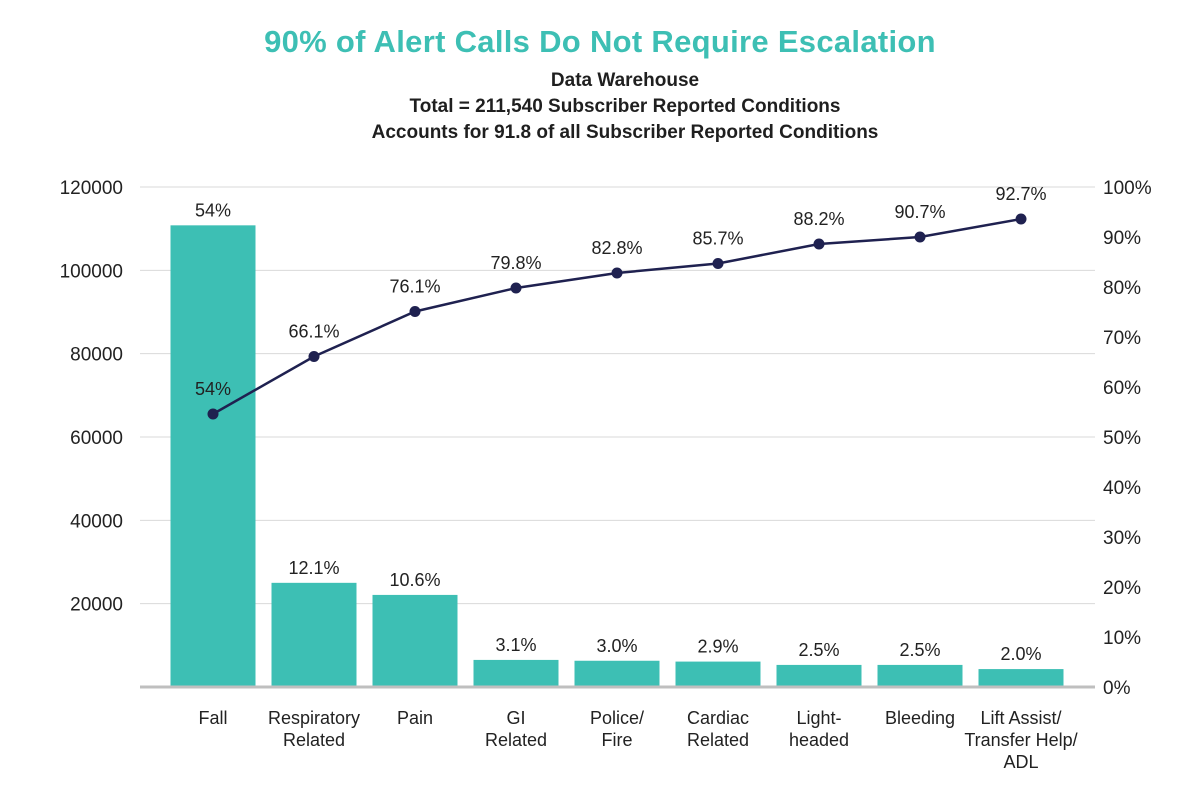  What do you see at coordinates (1122, 288) in the screenshot?
I see `y-right-tick-label: 80%` at bounding box center [1122, 288].